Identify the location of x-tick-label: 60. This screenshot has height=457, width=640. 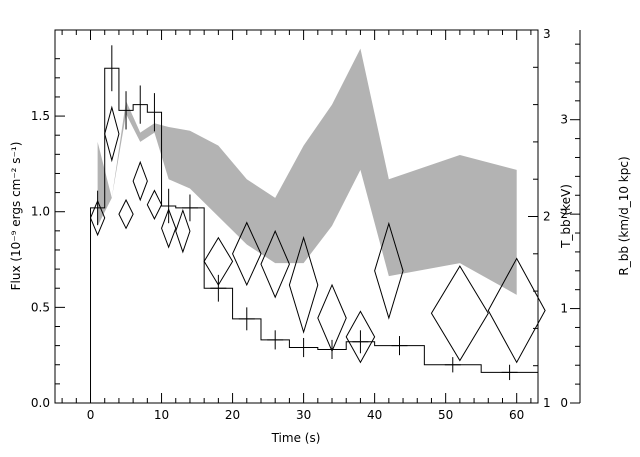
(516, 415).